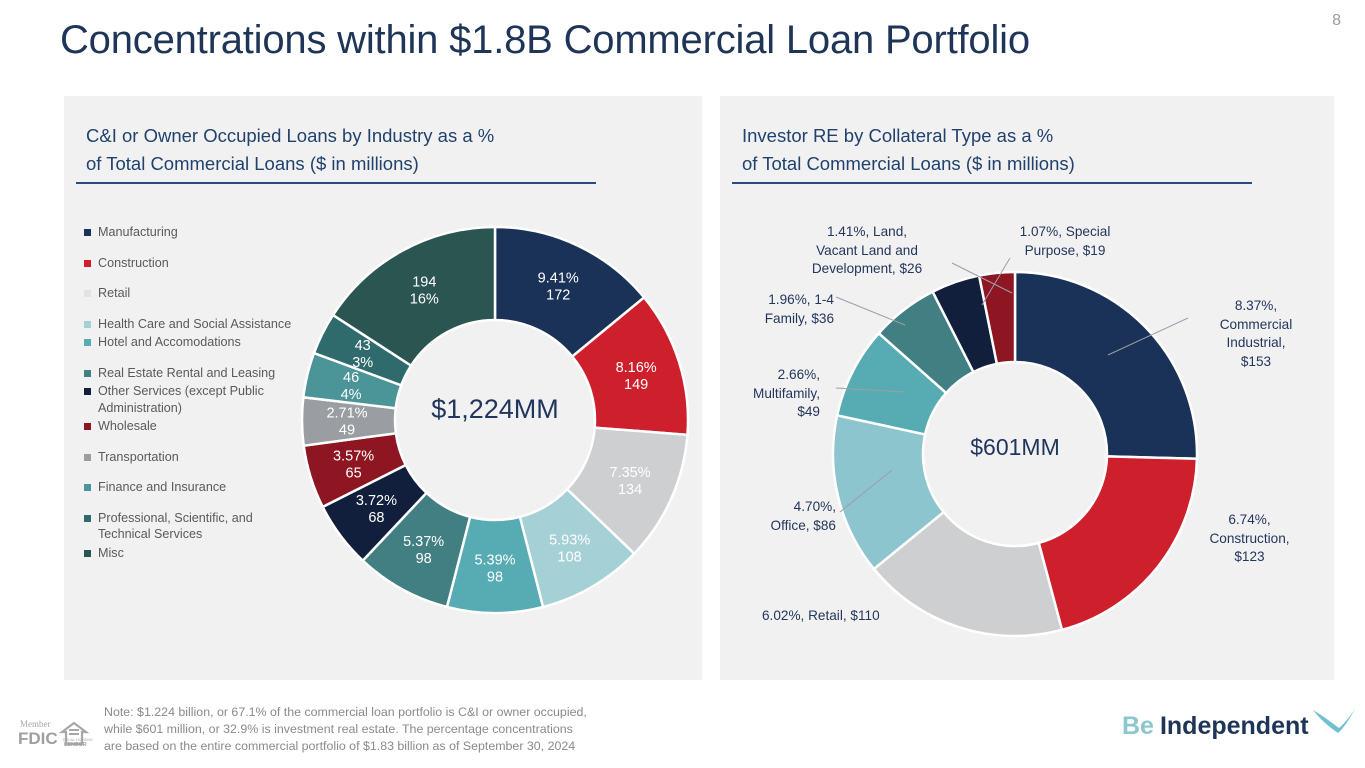 This screenshot has height=768, width=1365. I want to click on pie-slice-label: 5.93%, so click(569, 540).